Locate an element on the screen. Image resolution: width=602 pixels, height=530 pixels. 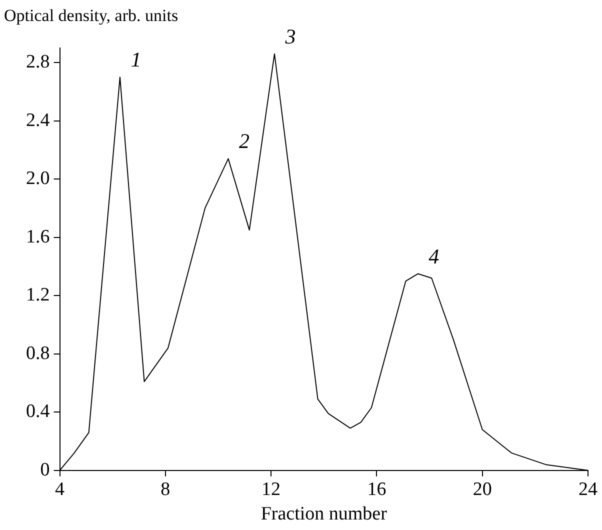
y-tick-label: 1.6 is located at coordinates (38, 237).